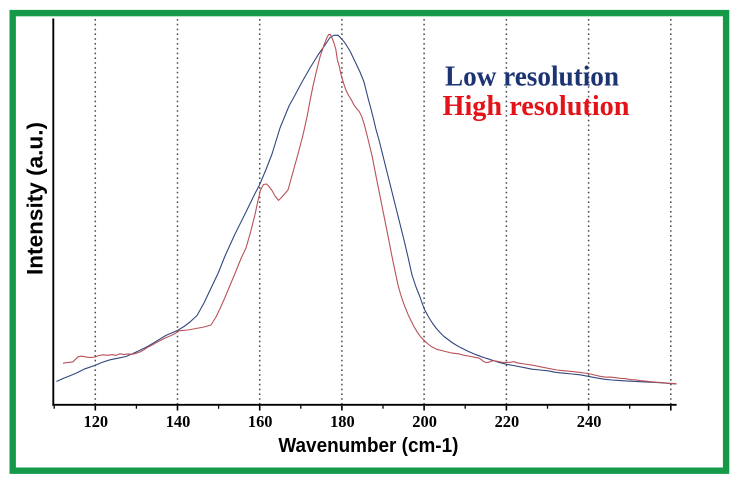 The height and width of the screenshot is (497, 744). What do you see at coordinates (532, 77) in the screenshot?
I see `svg-text: Low resolution` at bounding box center [532, 77].